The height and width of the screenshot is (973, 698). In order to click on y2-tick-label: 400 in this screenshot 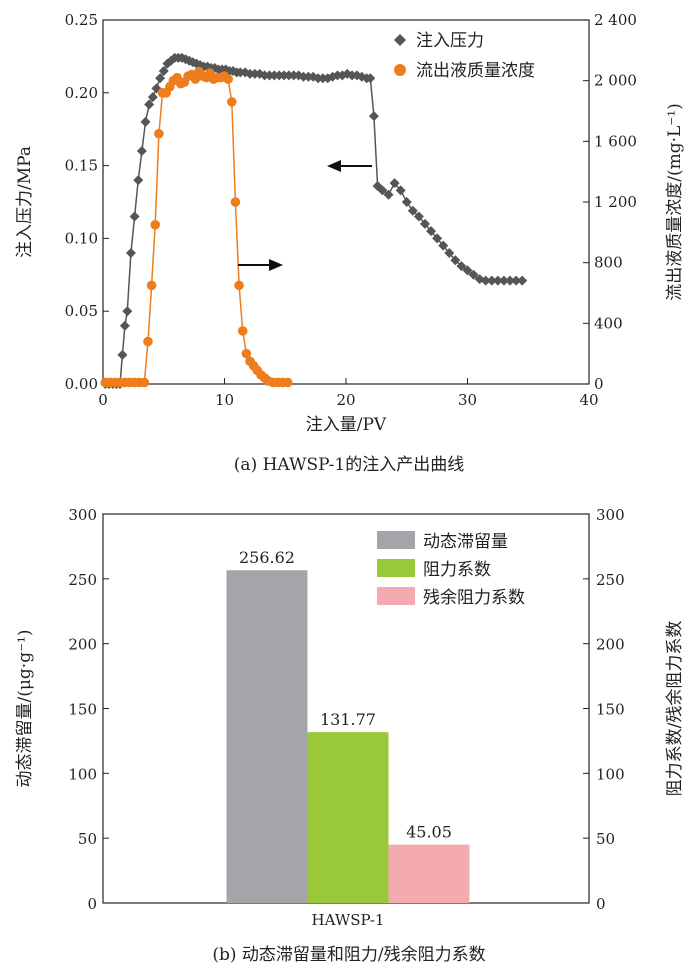, I will do `click(608, 323)`.